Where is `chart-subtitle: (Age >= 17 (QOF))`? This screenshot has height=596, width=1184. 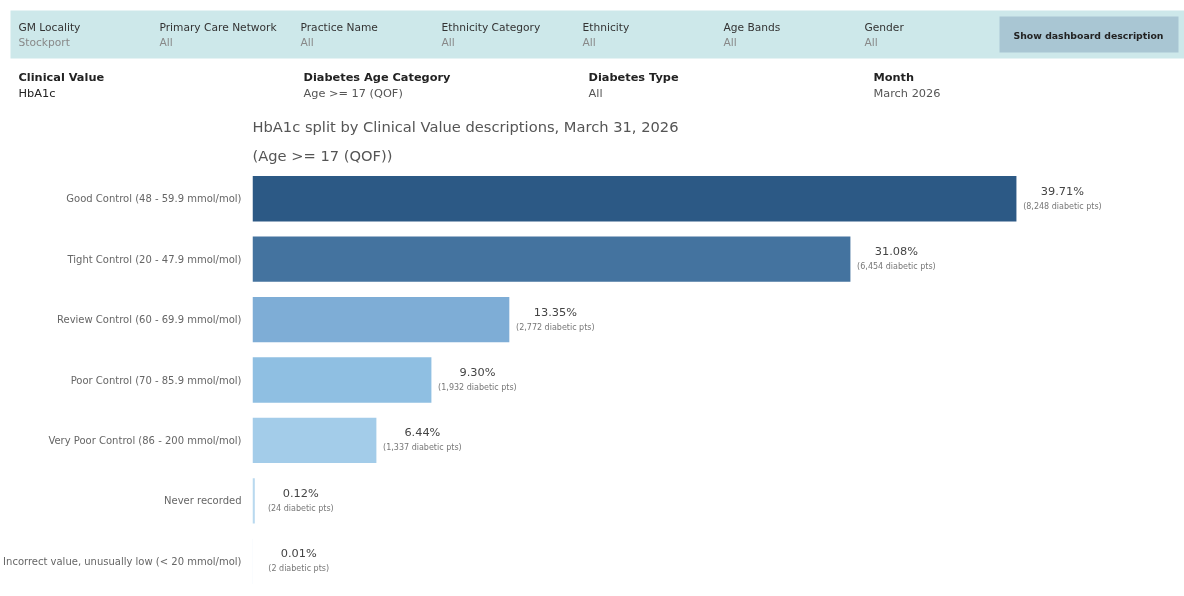 chart-subtitle: (Age >= 17 (QOF)) is located at coordinates (322, 155).